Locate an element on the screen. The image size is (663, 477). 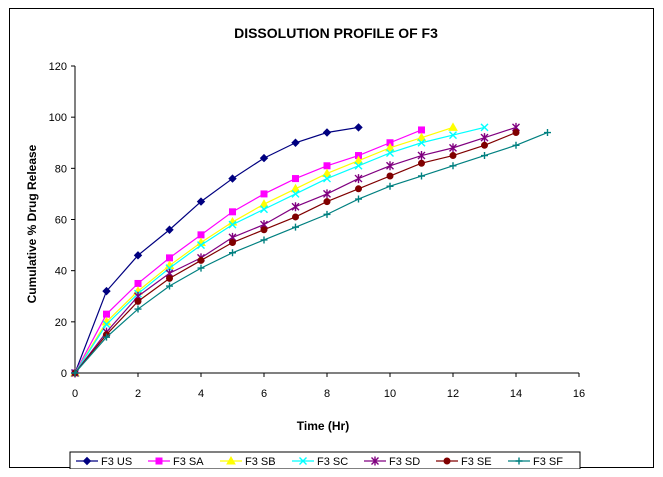
legend-label-f3-se: F3 SE is located at coordinates (476, 462).